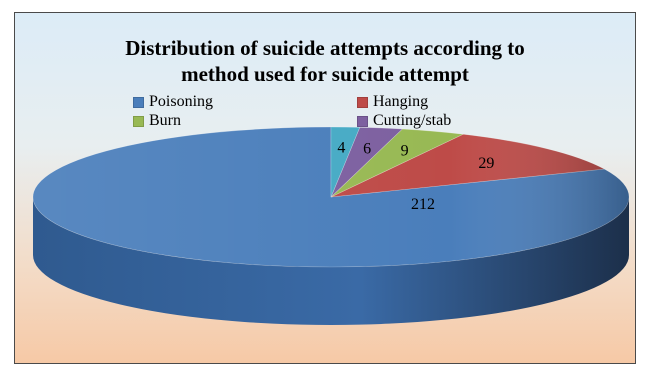 The image size is (652, 377). Describe the element at coordinates (325, 74) in the screenshot. I see `chart-title-line-2: method used for suicide attempt` at that location.